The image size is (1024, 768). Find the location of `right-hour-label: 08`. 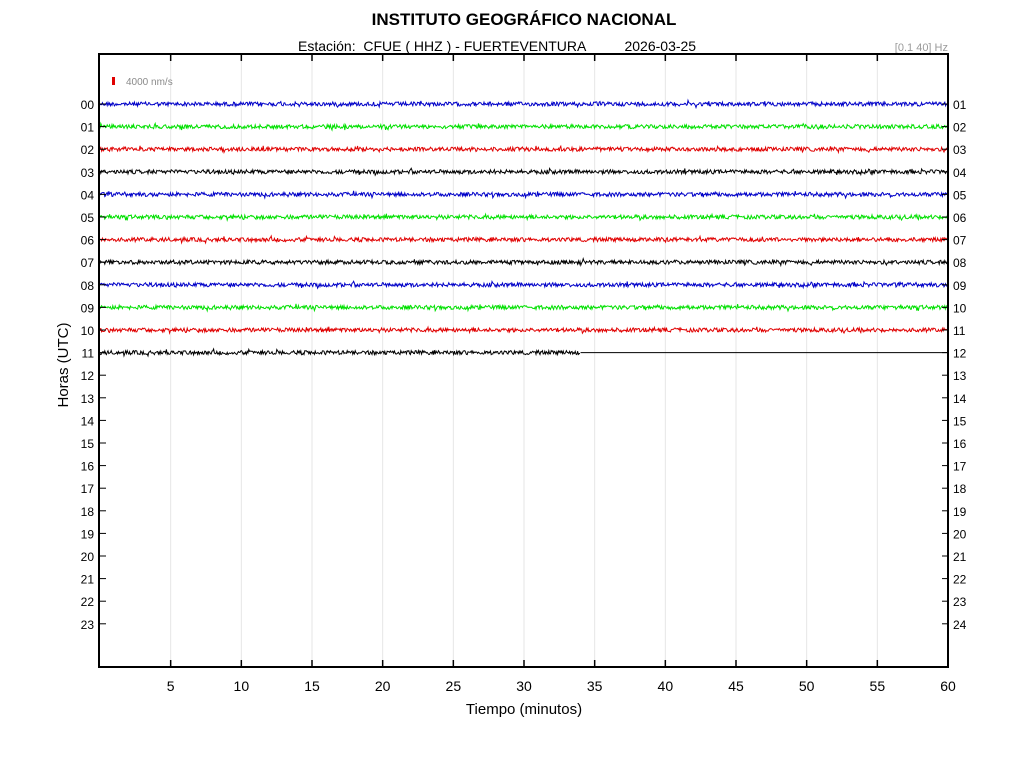

right-hour-label: 08 is located at coordinates (960, 263).